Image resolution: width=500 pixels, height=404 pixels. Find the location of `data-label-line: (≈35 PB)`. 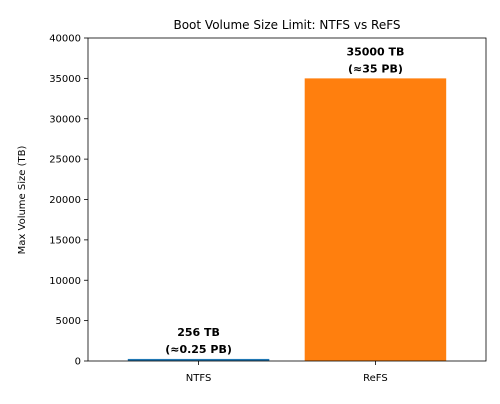

data-label-line: (≈35 PB) is located at coordinates (375, 68).